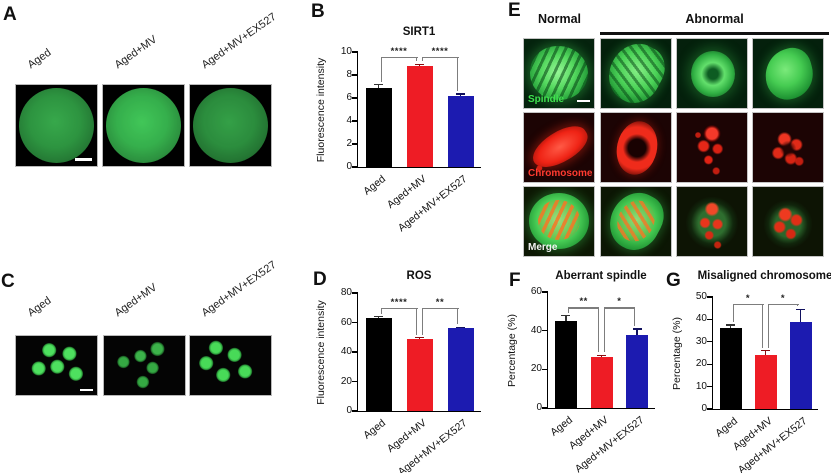  Describe the element at coordinates (701, 296) in the screenshot. I see `y-tick-label: 50` at that location.